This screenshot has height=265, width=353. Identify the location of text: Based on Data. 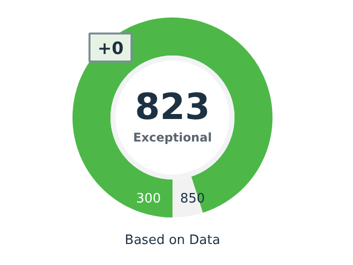
(172, 240).